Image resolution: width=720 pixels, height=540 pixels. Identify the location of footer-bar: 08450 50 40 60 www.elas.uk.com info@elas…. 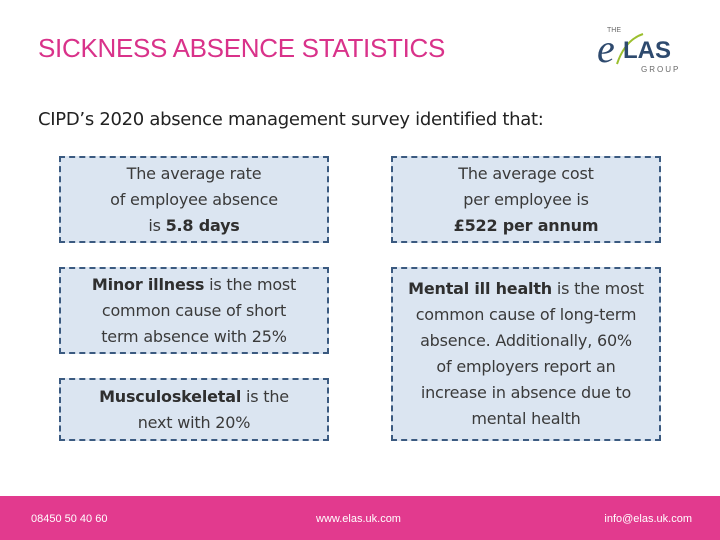
(360, 518).